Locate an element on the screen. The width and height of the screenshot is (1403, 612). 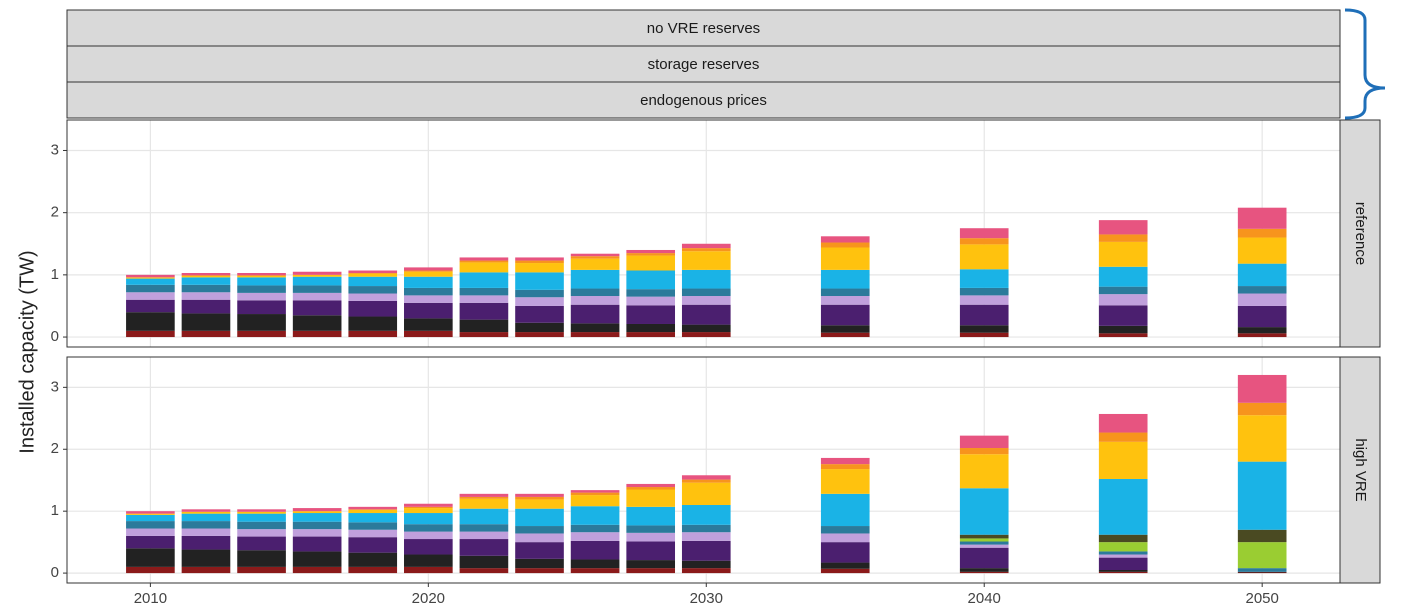
y-tick-label: 3 is located at coordinates (55, 149).